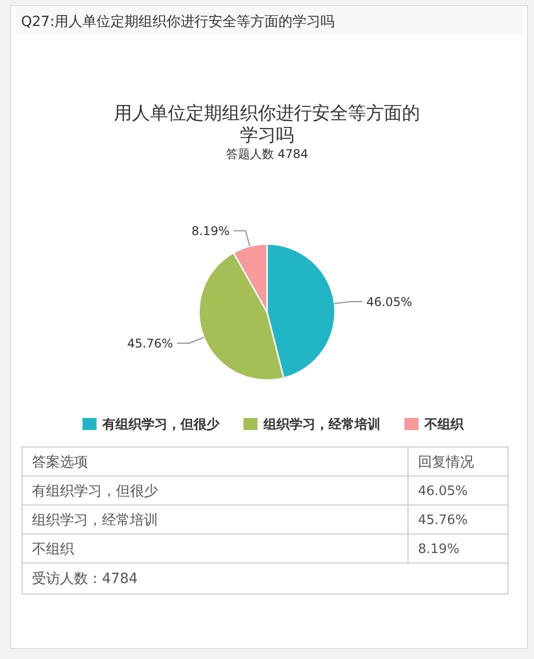 This screenshot has width=534, height=659. Describe the element at coordinates (150, 343) in the screenshot. I see `data-label: 45.76%` at that location.